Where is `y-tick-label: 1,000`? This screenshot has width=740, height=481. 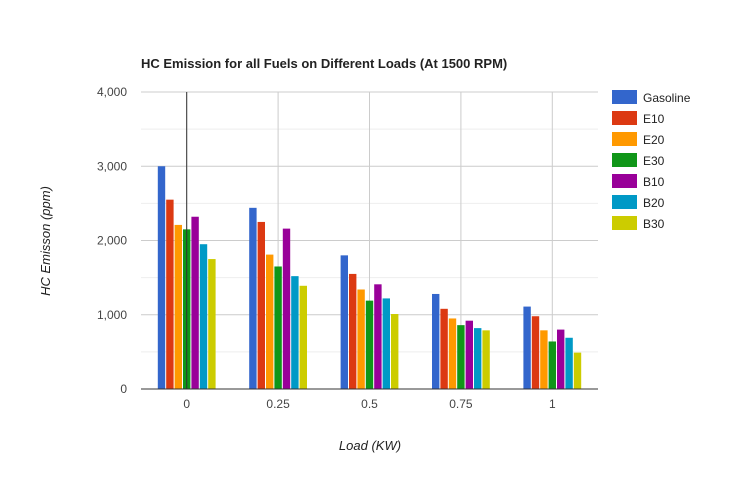
y-tick-label: 1,000 is located at coordinates (112, 315).